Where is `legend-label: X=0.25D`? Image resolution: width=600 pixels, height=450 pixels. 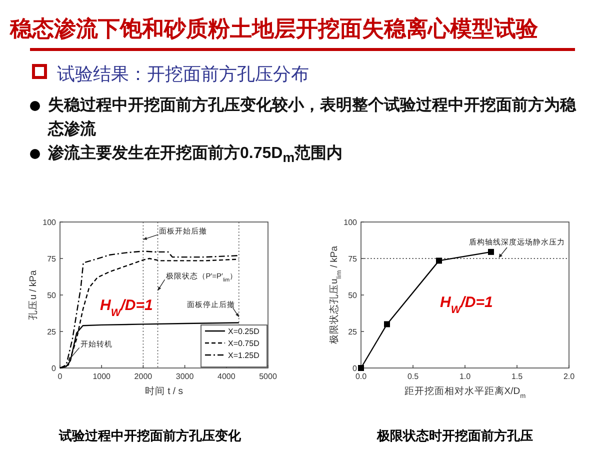
legend-label: X=0.25D is located at coordinates (244, 331).